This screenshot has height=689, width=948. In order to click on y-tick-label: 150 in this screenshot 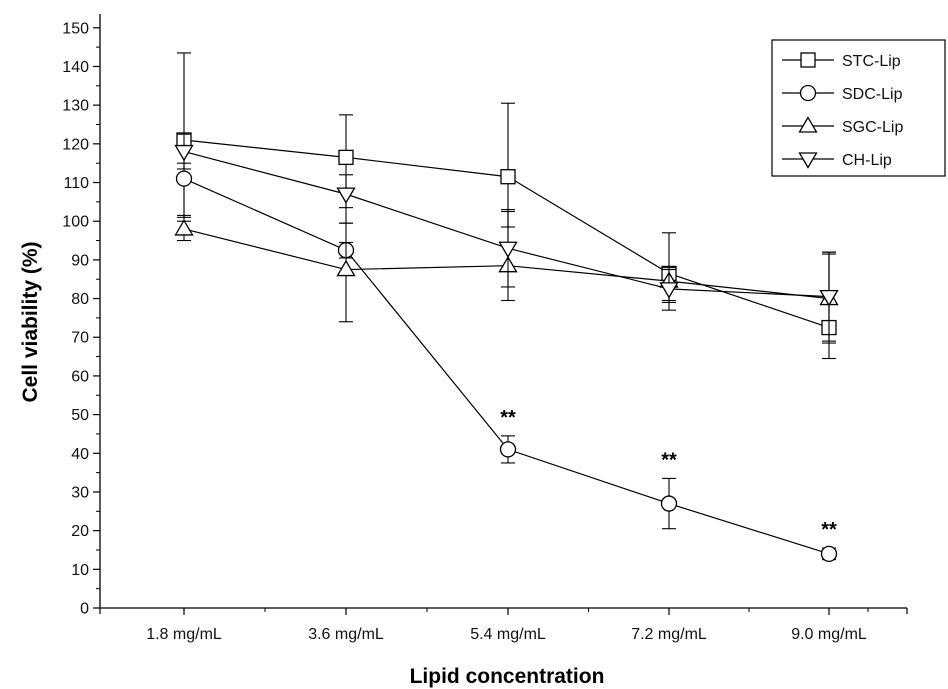, I will do `click(75, 28)`.